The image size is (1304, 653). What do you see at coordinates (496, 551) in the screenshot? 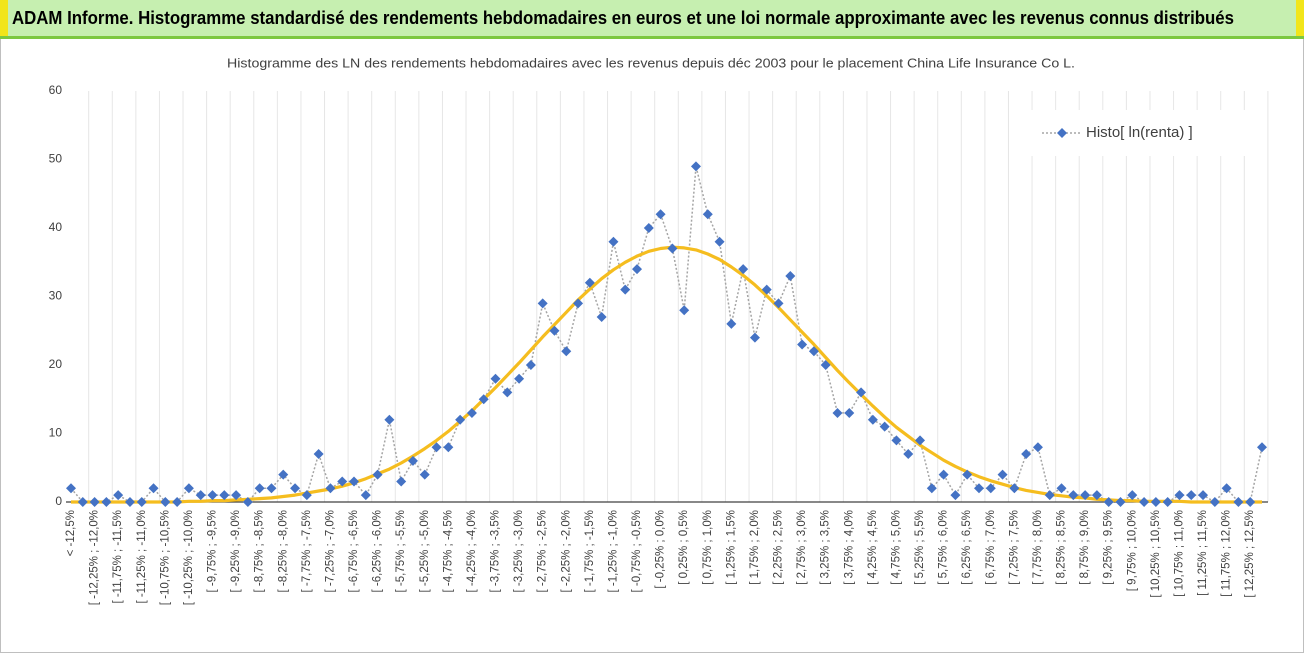
I see `x-tick-label: [ -3,75% ; -3,5%` at bounding box center [496, 551].